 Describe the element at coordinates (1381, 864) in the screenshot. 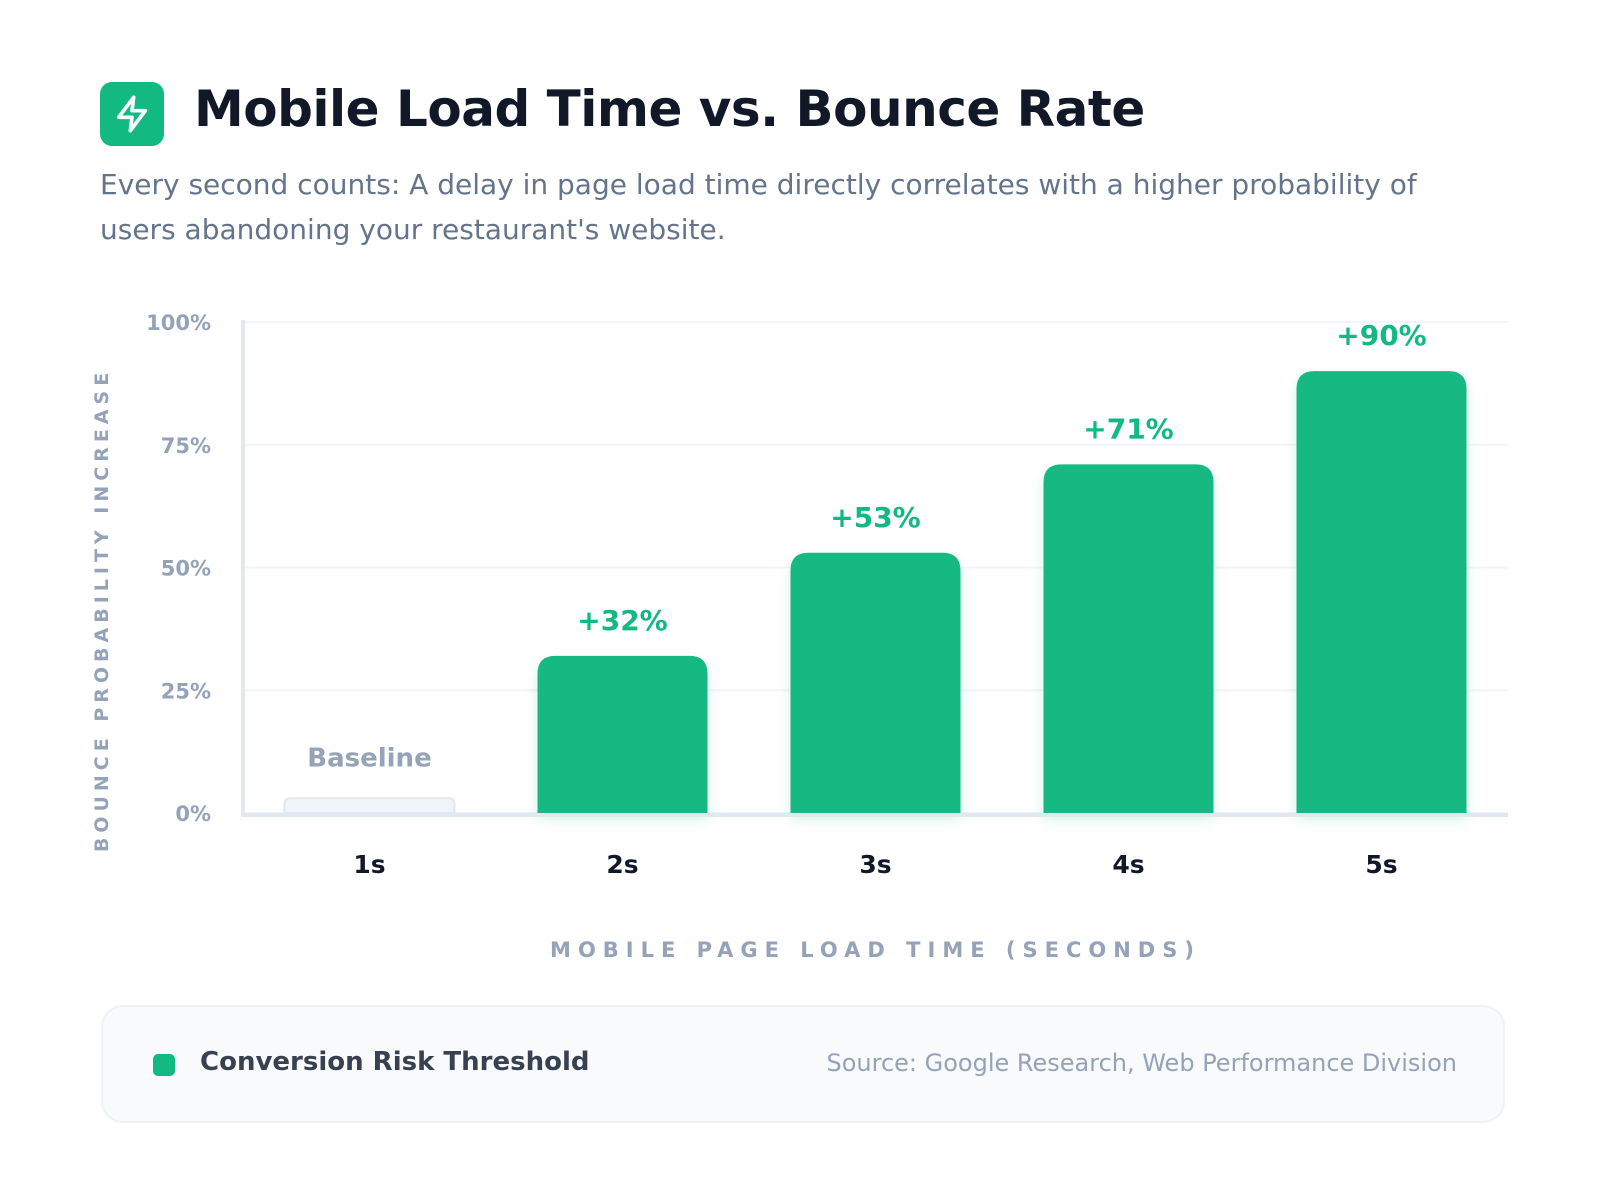

I see `x-tick-label: 5s` at that location.